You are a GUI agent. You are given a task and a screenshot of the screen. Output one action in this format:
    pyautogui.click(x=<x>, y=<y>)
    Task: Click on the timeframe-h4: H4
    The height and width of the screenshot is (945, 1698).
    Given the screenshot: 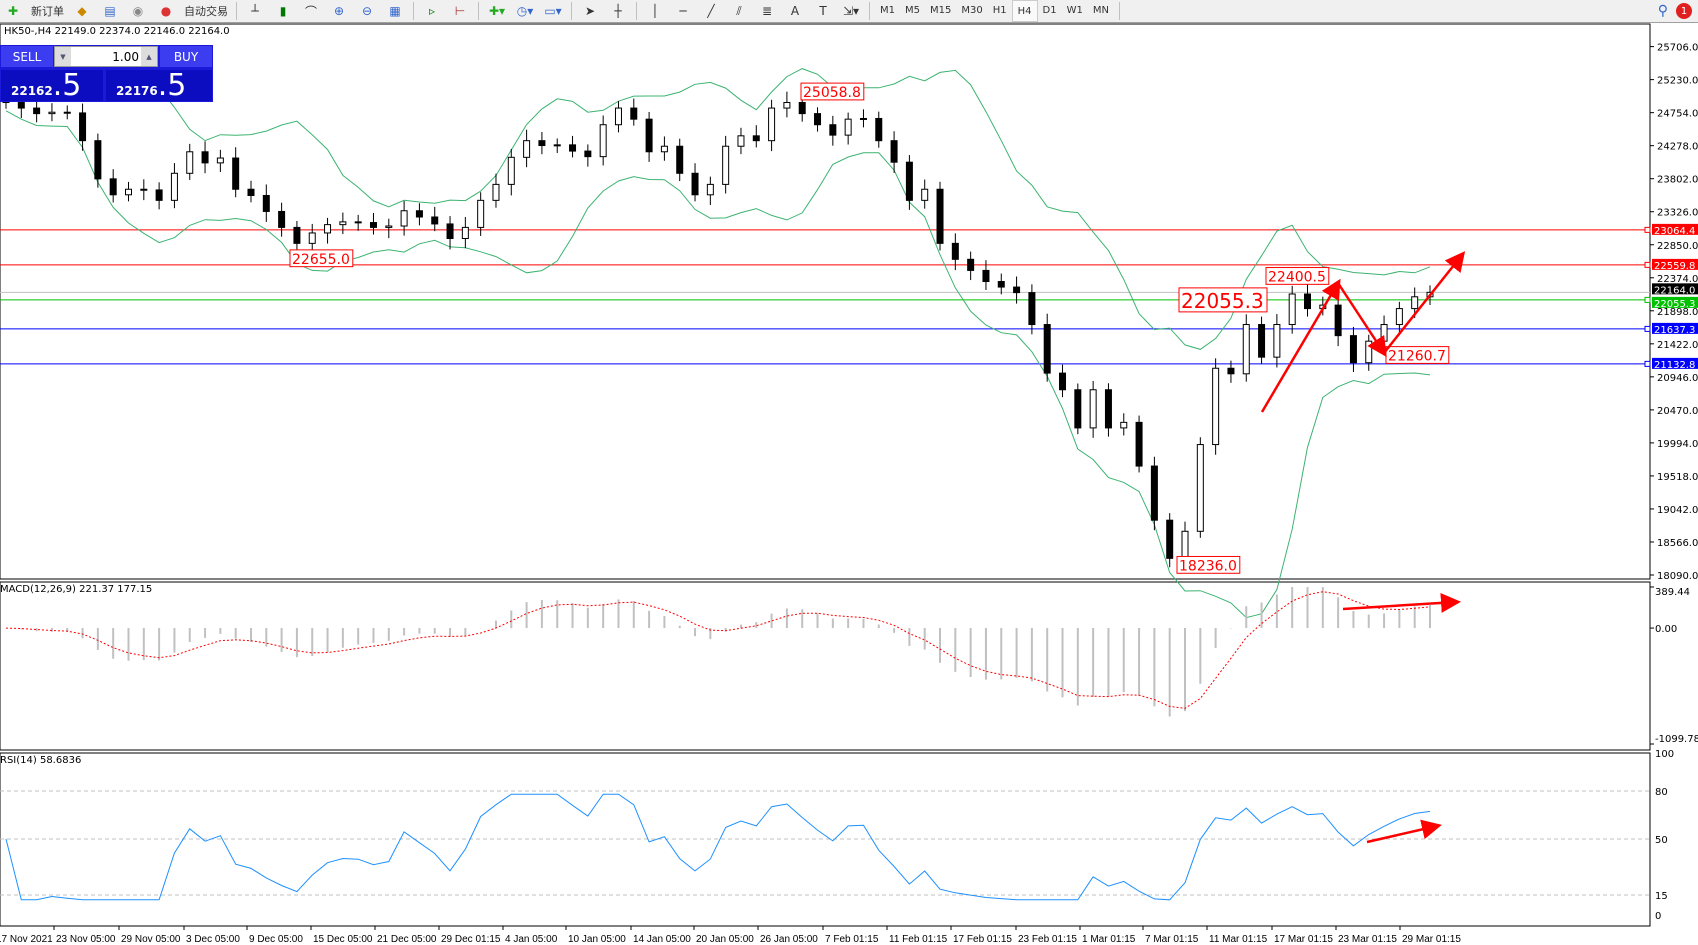 What is the action you would take?
    pyautogui.click(x=1024, y=11)
    